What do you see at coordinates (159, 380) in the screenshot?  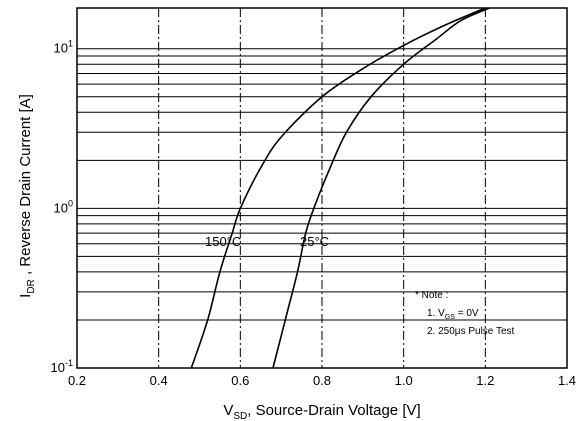 I see `x-tick-label: 0.4` at bounding box center [159, 380].